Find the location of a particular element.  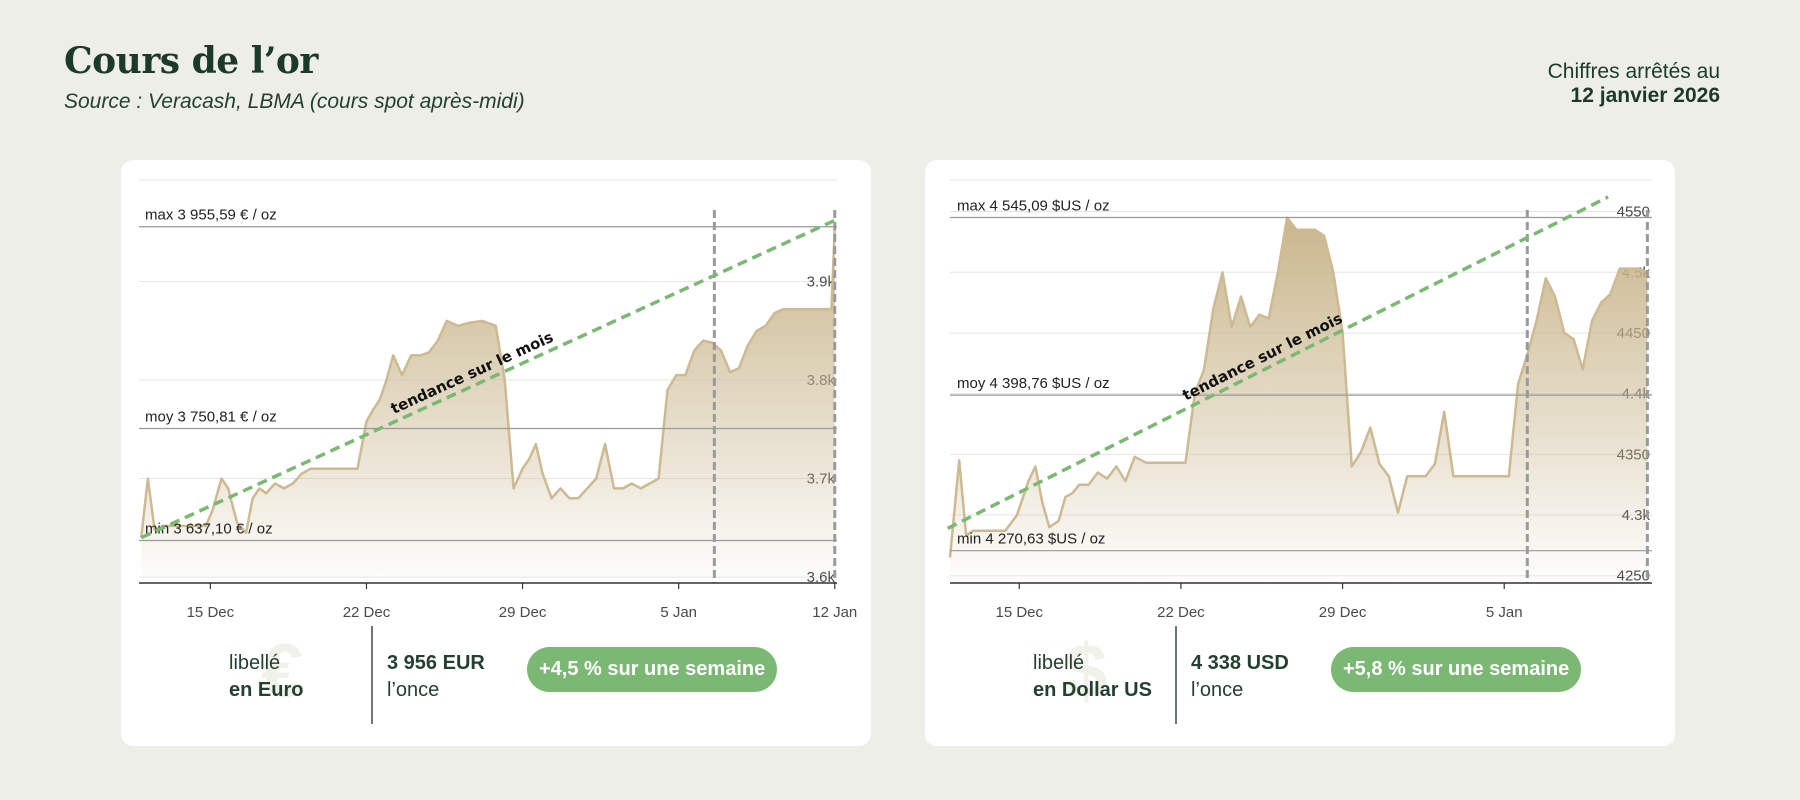

y-tick-label: 4550 is located at coordinates (1633, 212).